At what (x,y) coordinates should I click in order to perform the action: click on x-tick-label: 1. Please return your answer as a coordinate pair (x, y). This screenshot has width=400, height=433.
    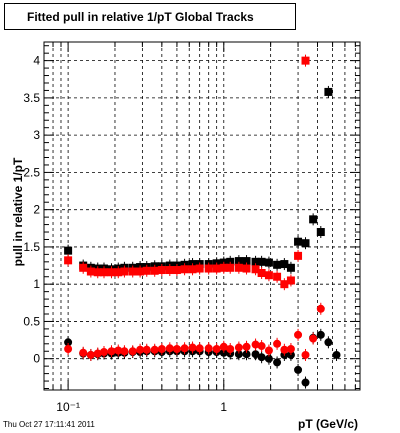
    Looking at the image, I should click on (223, 407).